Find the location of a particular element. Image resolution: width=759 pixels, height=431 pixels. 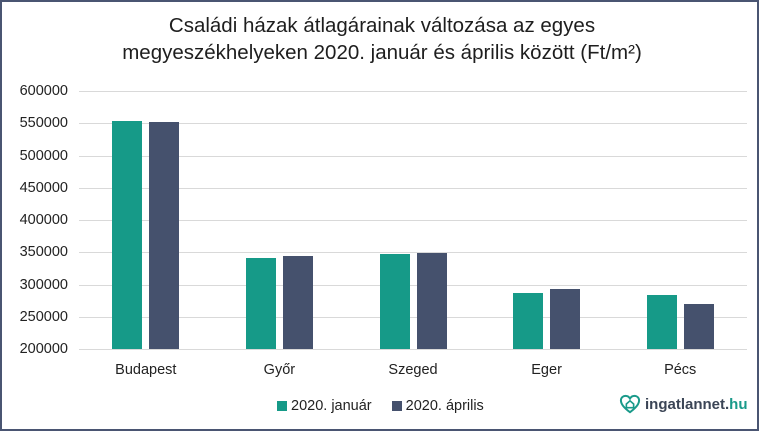

bar-győr-jan is located at coordinates (260, 303).